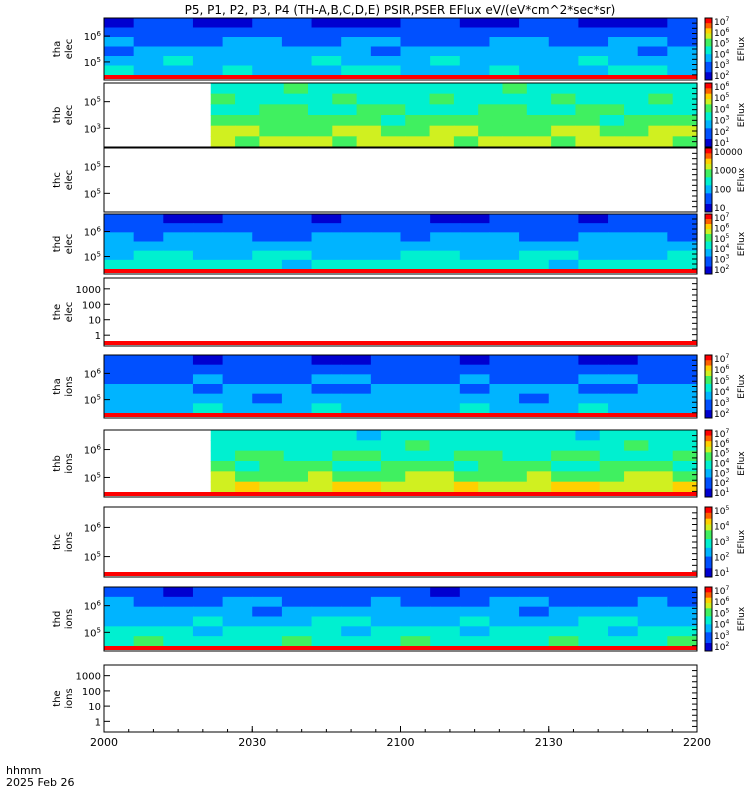  Describe the element at coordinates (93, 36) in the screenshot. I see `y-tick-label: 10⁶` at that location.